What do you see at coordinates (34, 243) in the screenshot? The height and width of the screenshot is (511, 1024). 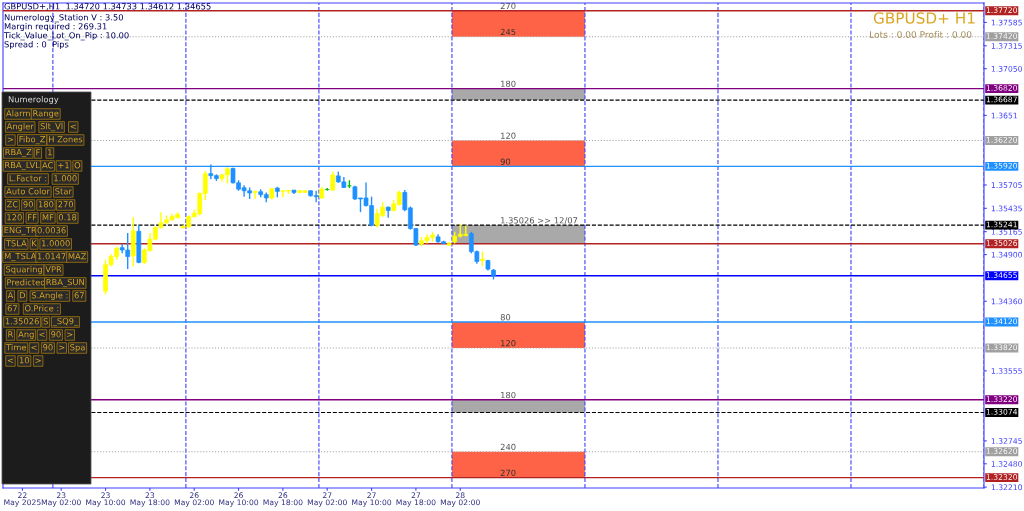 I see `annotation: K` at bounding box center [34, 243].